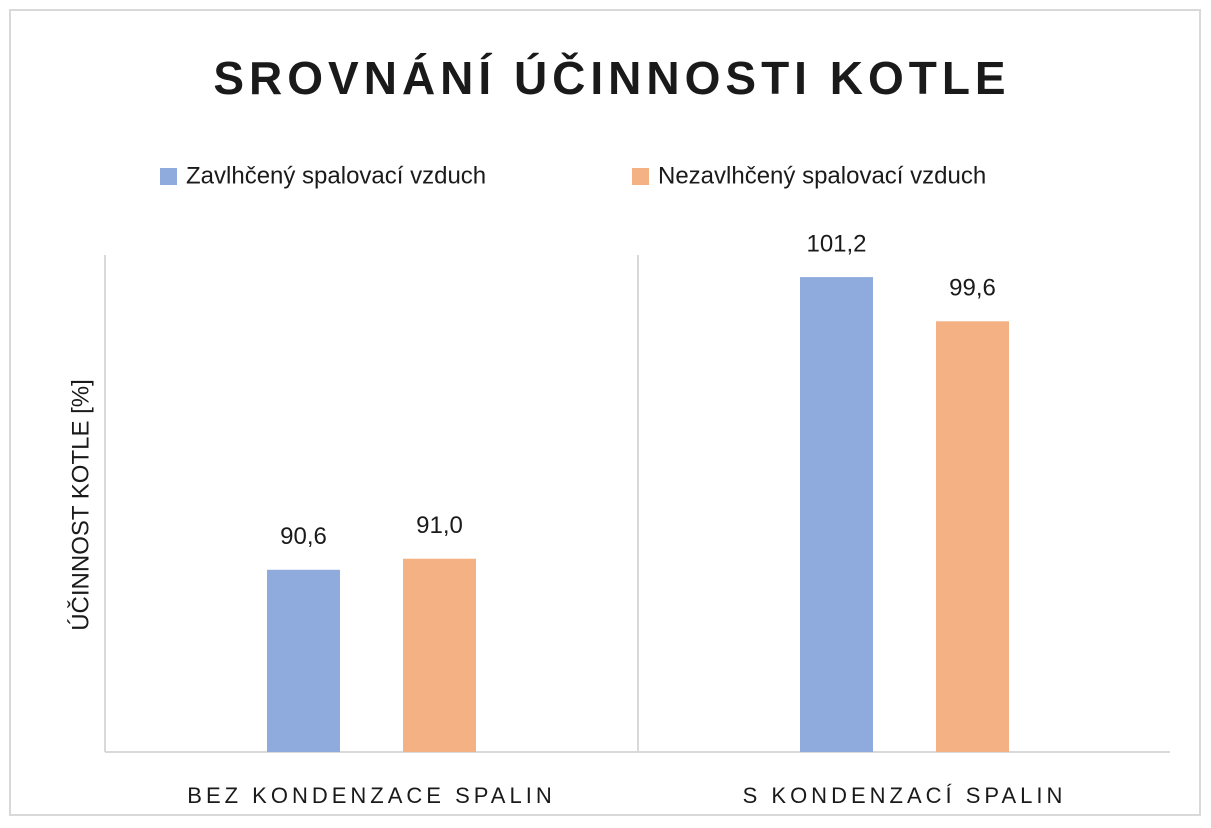 This screenshot has height=828, width=1211. I want to click on x-tick-label: BEZ KONDENZACE SPALIN, so click(371, 795).